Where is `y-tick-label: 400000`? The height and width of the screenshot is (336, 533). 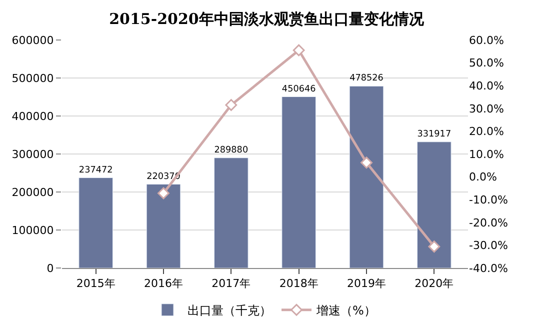 y-tick-label: 400000 is located at coordinates (33, 116).